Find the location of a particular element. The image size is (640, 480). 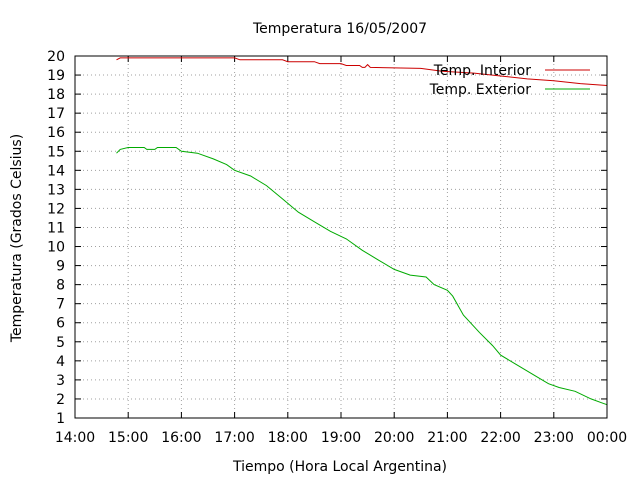

y-tick-label: 2 is located at coordinates (60, 400).